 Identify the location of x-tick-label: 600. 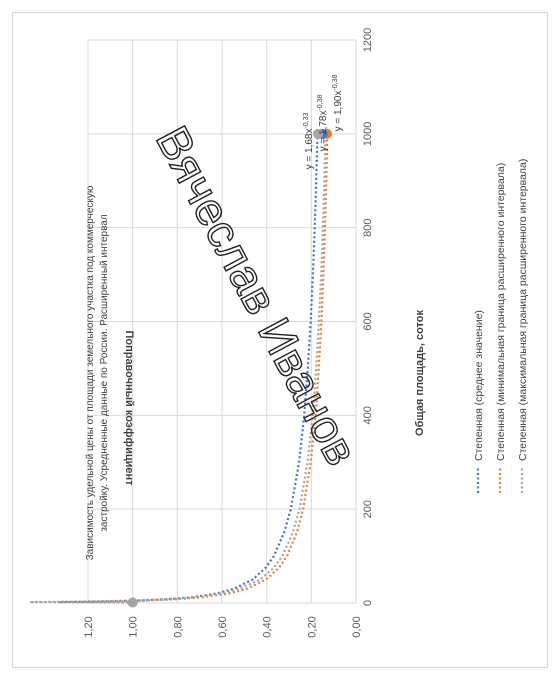
(368, 321).